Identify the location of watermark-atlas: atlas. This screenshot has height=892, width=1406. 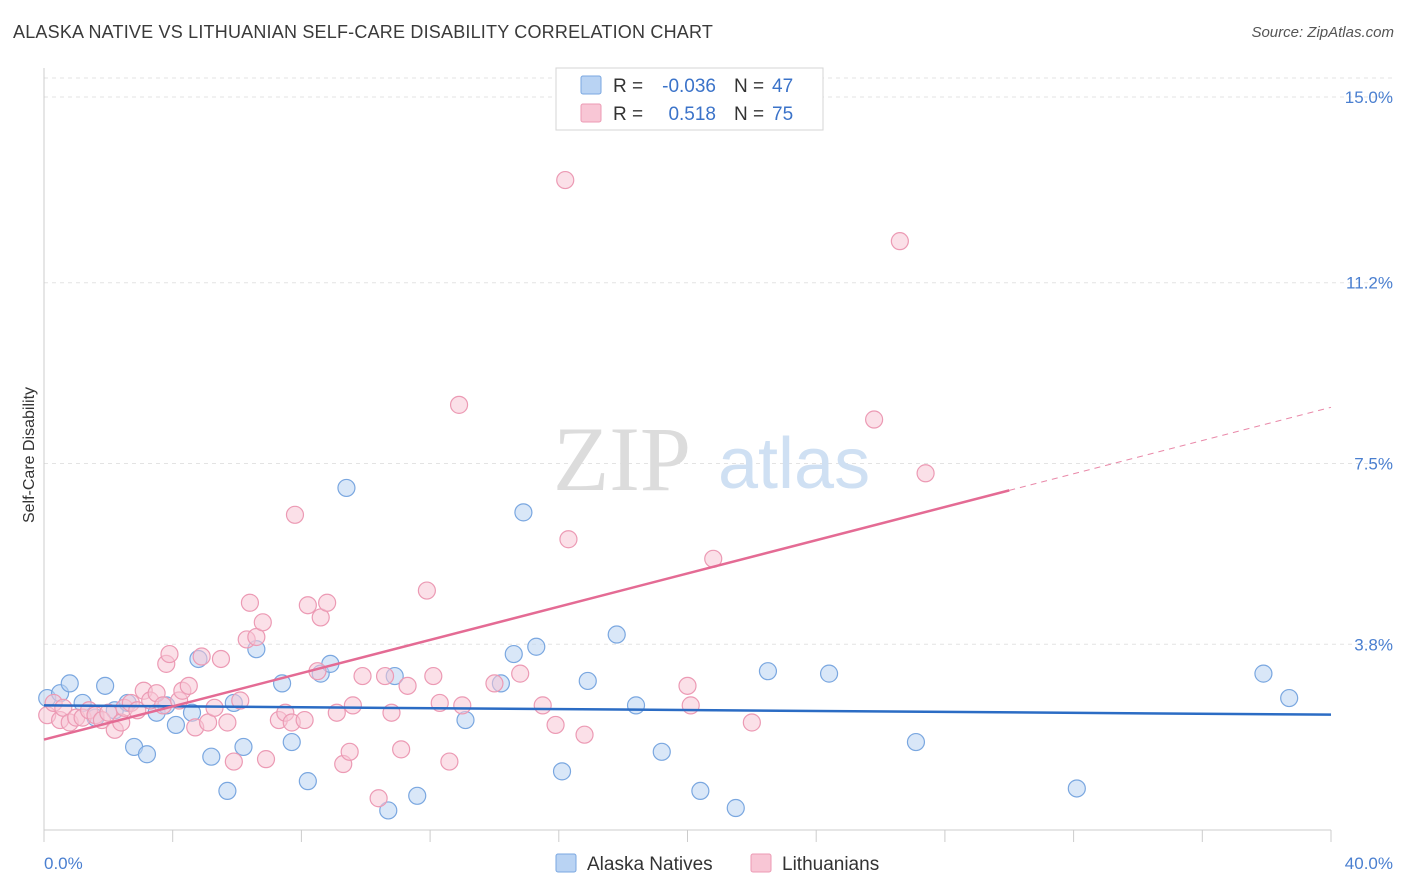
(794, 464).